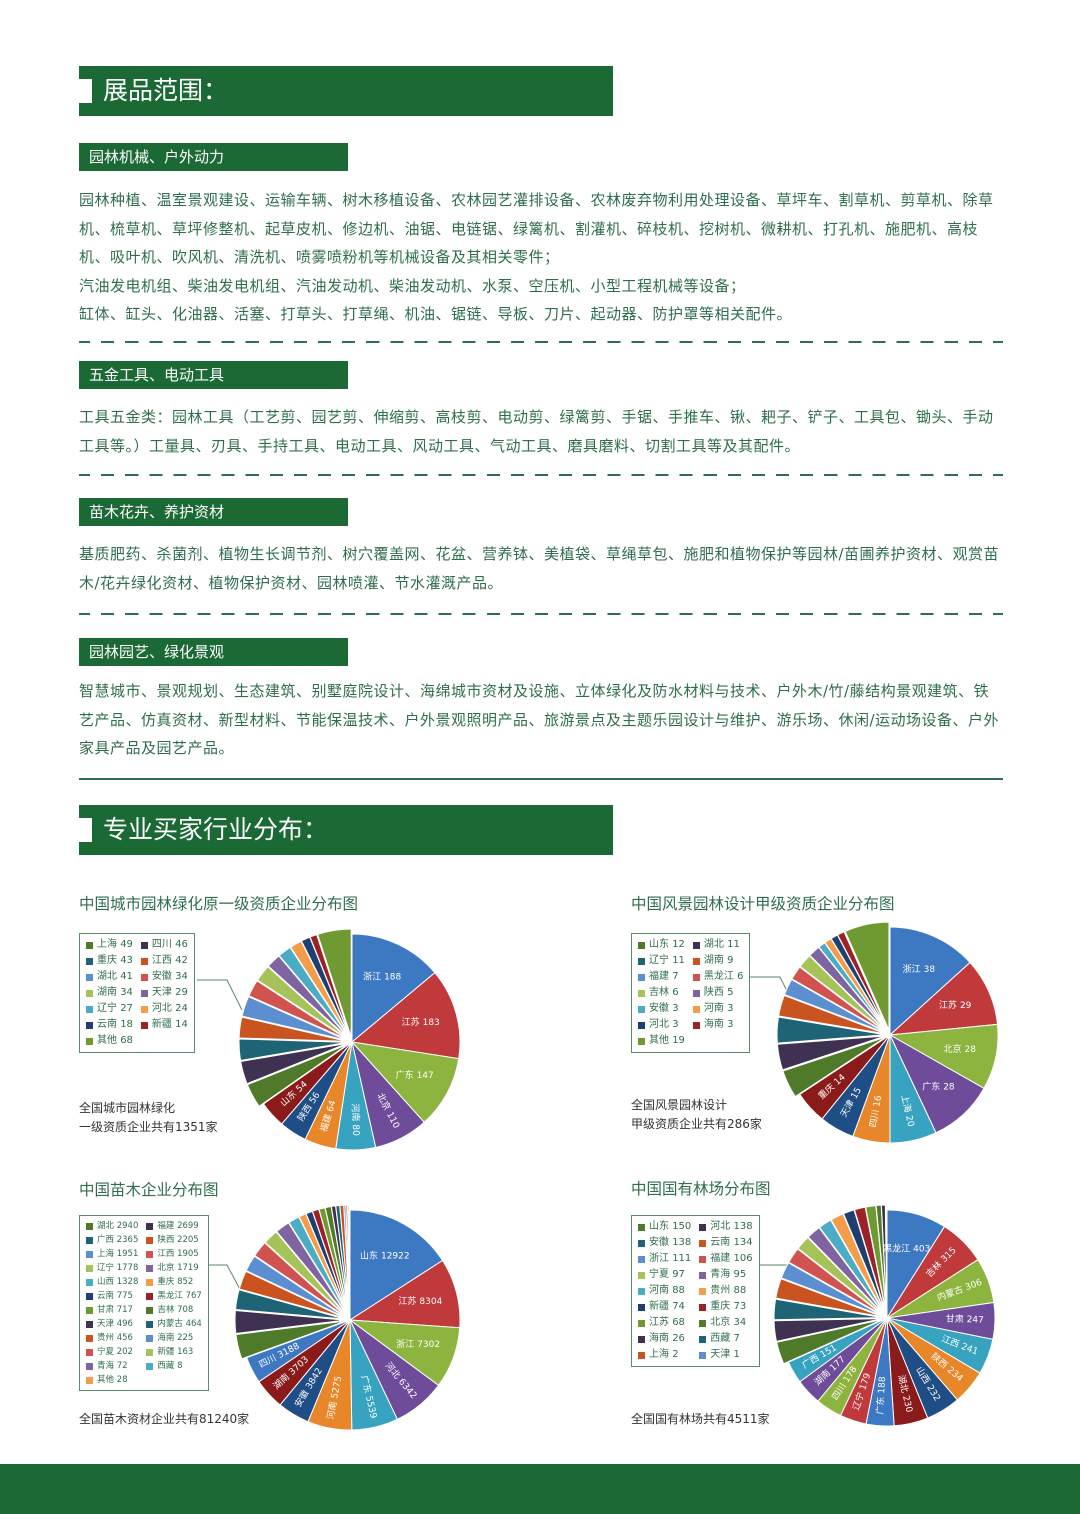 This screenshot has width=1080, height=1514. What do you see at coordinates (170, 1296) in the screenshot?
I see `legend-label: 黑龙江` at bounding box center [170, 1296].